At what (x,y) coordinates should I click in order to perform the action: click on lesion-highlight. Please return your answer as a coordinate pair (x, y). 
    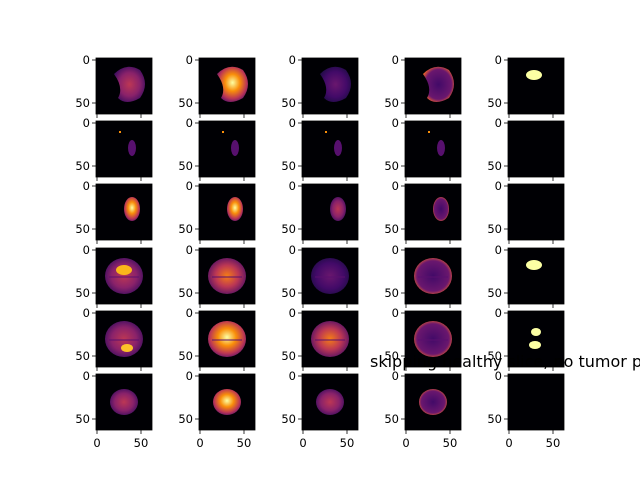
    Looking at the image, I should click on (124, 270).